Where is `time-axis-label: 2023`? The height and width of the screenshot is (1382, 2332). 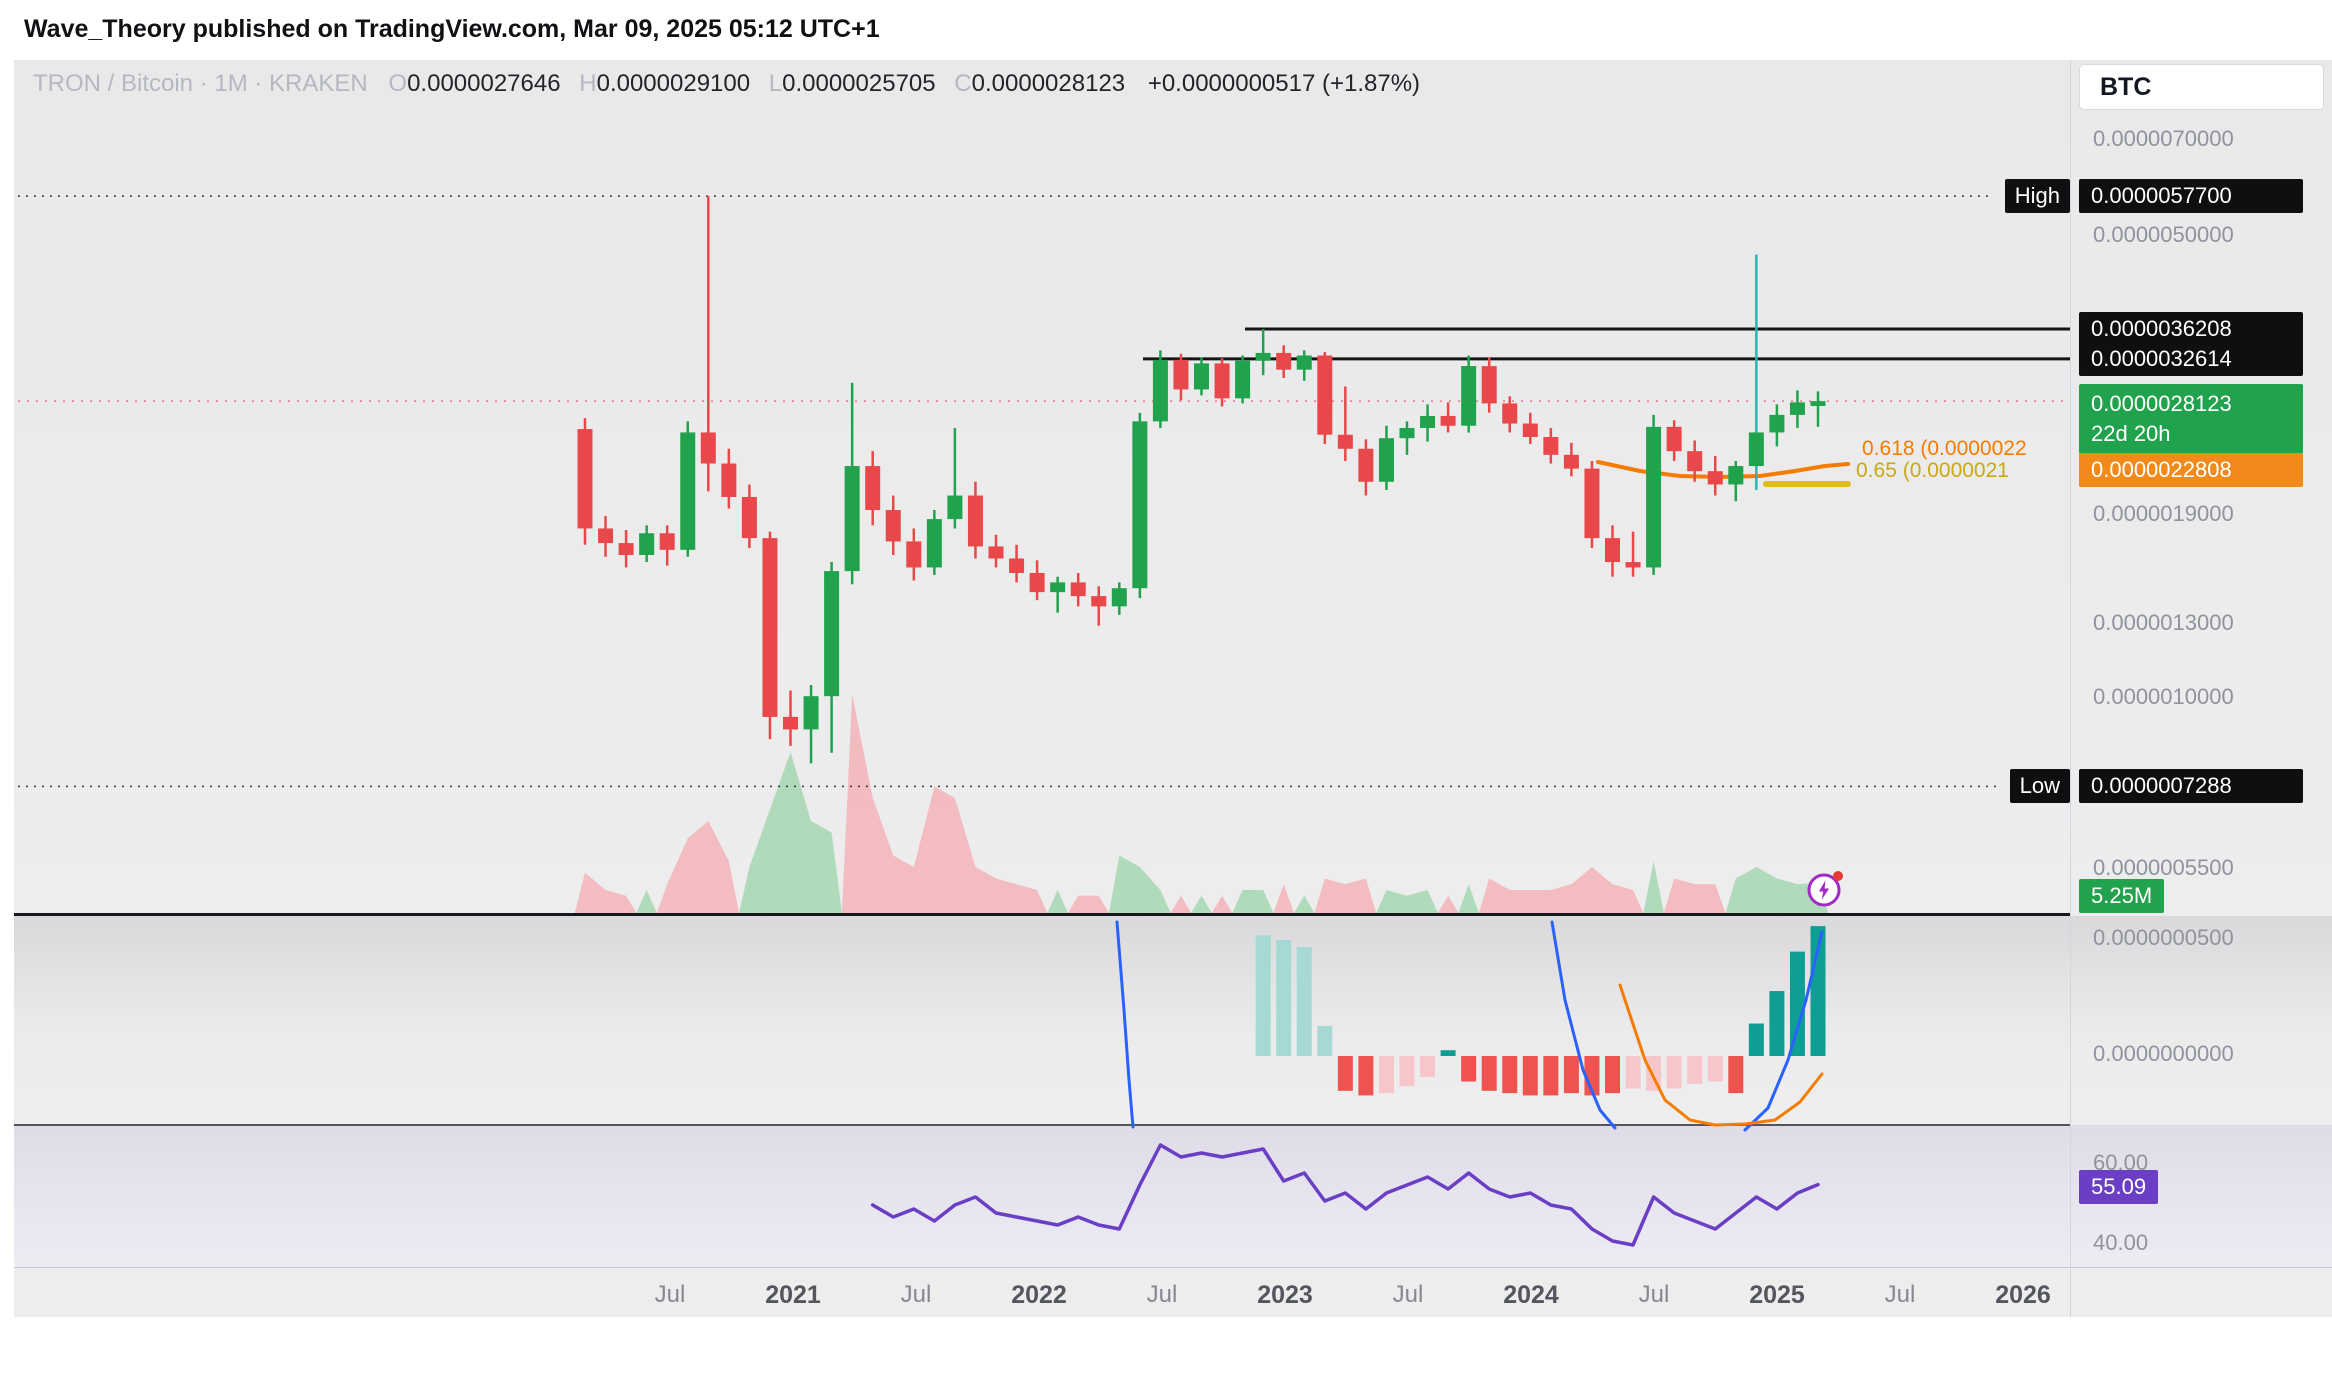 time-axis-label: 2023 is located at coordinates (1285, 1295).